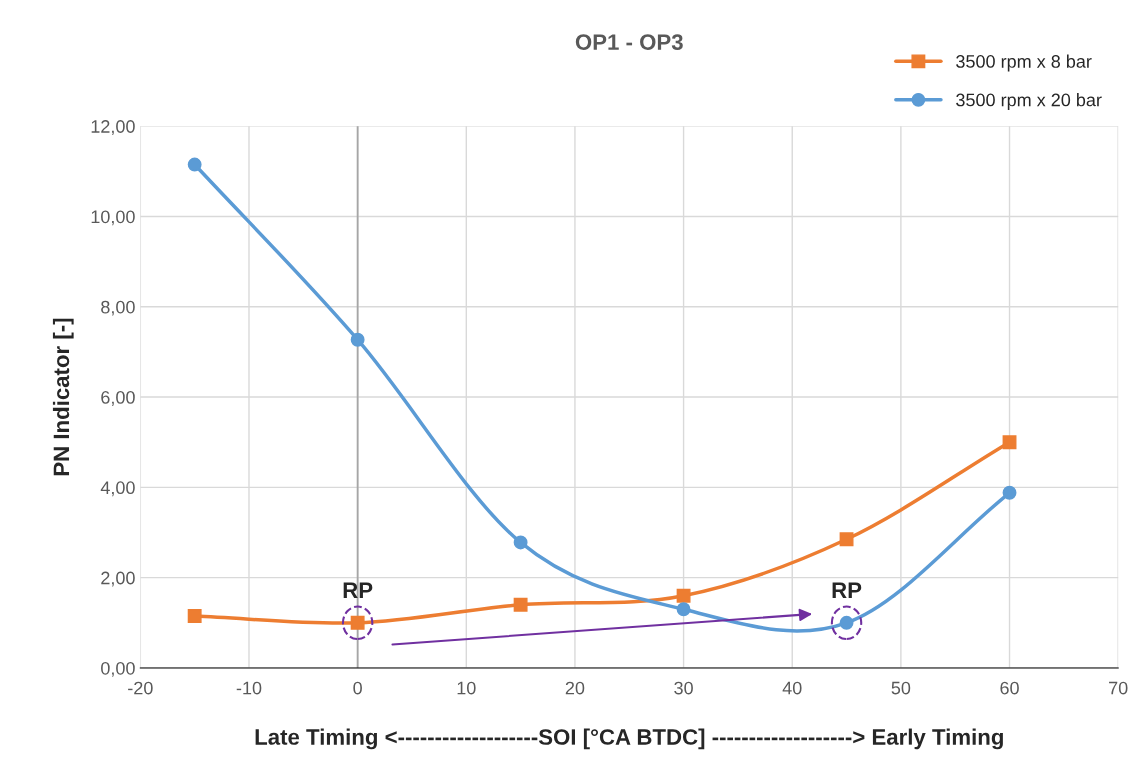 The image size is (1141, 774). I want to click on y-tick-label: 2,00, so click(118, 579).